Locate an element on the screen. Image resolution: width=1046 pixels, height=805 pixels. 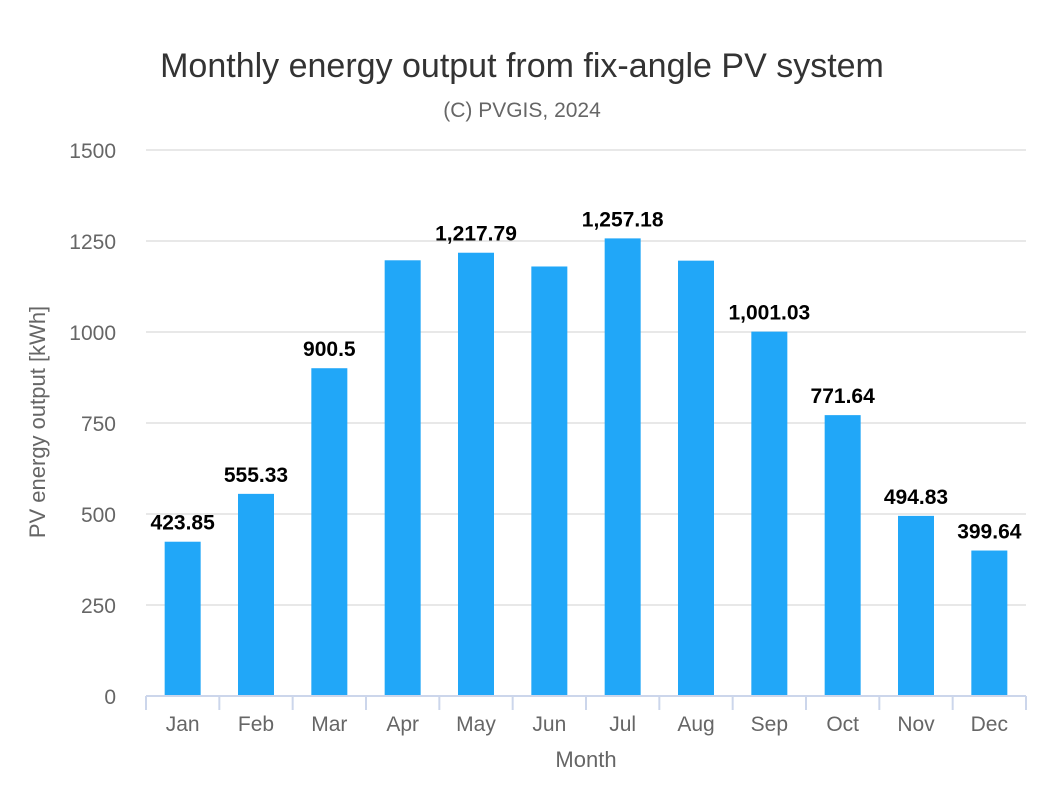
y-tick-label: 1250 is located at coordinates (92, 242).